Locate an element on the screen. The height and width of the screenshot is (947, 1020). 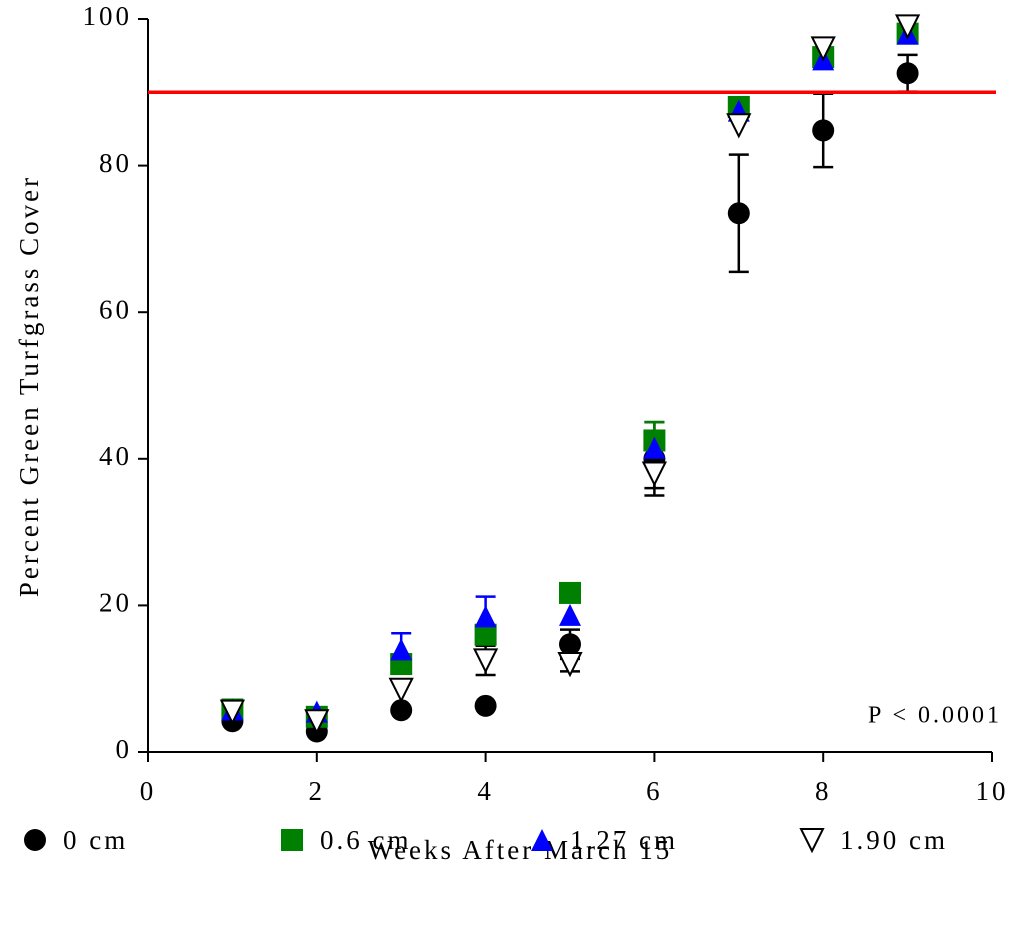
y-tick-label: 40 is located at coordinates (115, 456).